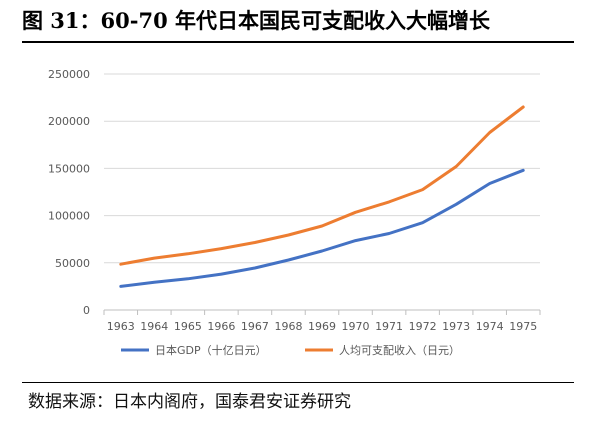  Describe the element at coordinates (298, 42) in the screenshot. I see `title-rule` at that location.